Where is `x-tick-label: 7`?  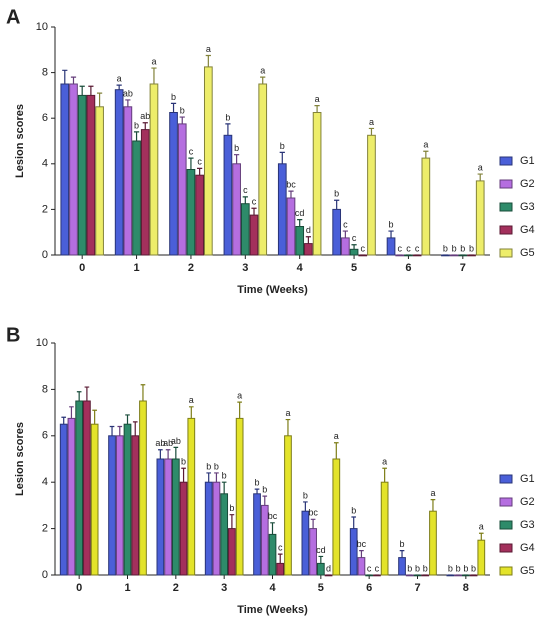 x-tick-label: 7 is located at coordinates (417, 588).